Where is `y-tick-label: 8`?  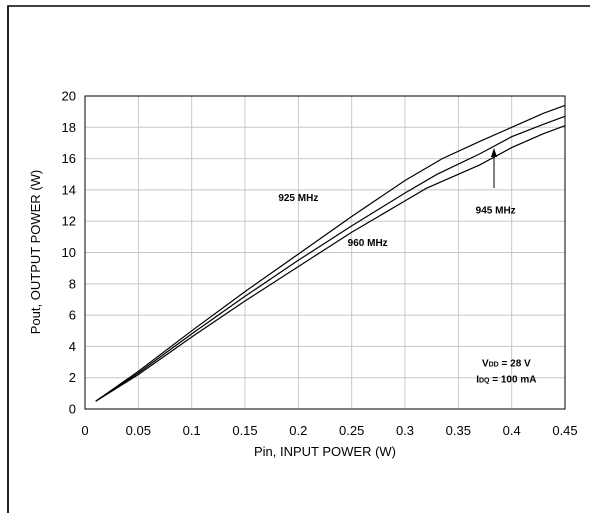 y-tick-label: 8 is located at coordinates (72, 283).